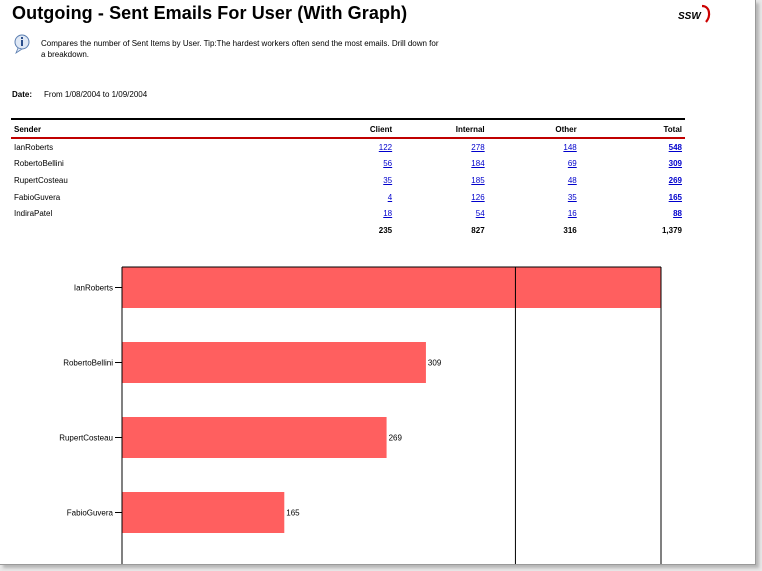 The width and height of the screenshot is (762, 571). Describe the element at coordinates (671, 230) in the screenshot. I see `grand-total: 1,379` at that location.